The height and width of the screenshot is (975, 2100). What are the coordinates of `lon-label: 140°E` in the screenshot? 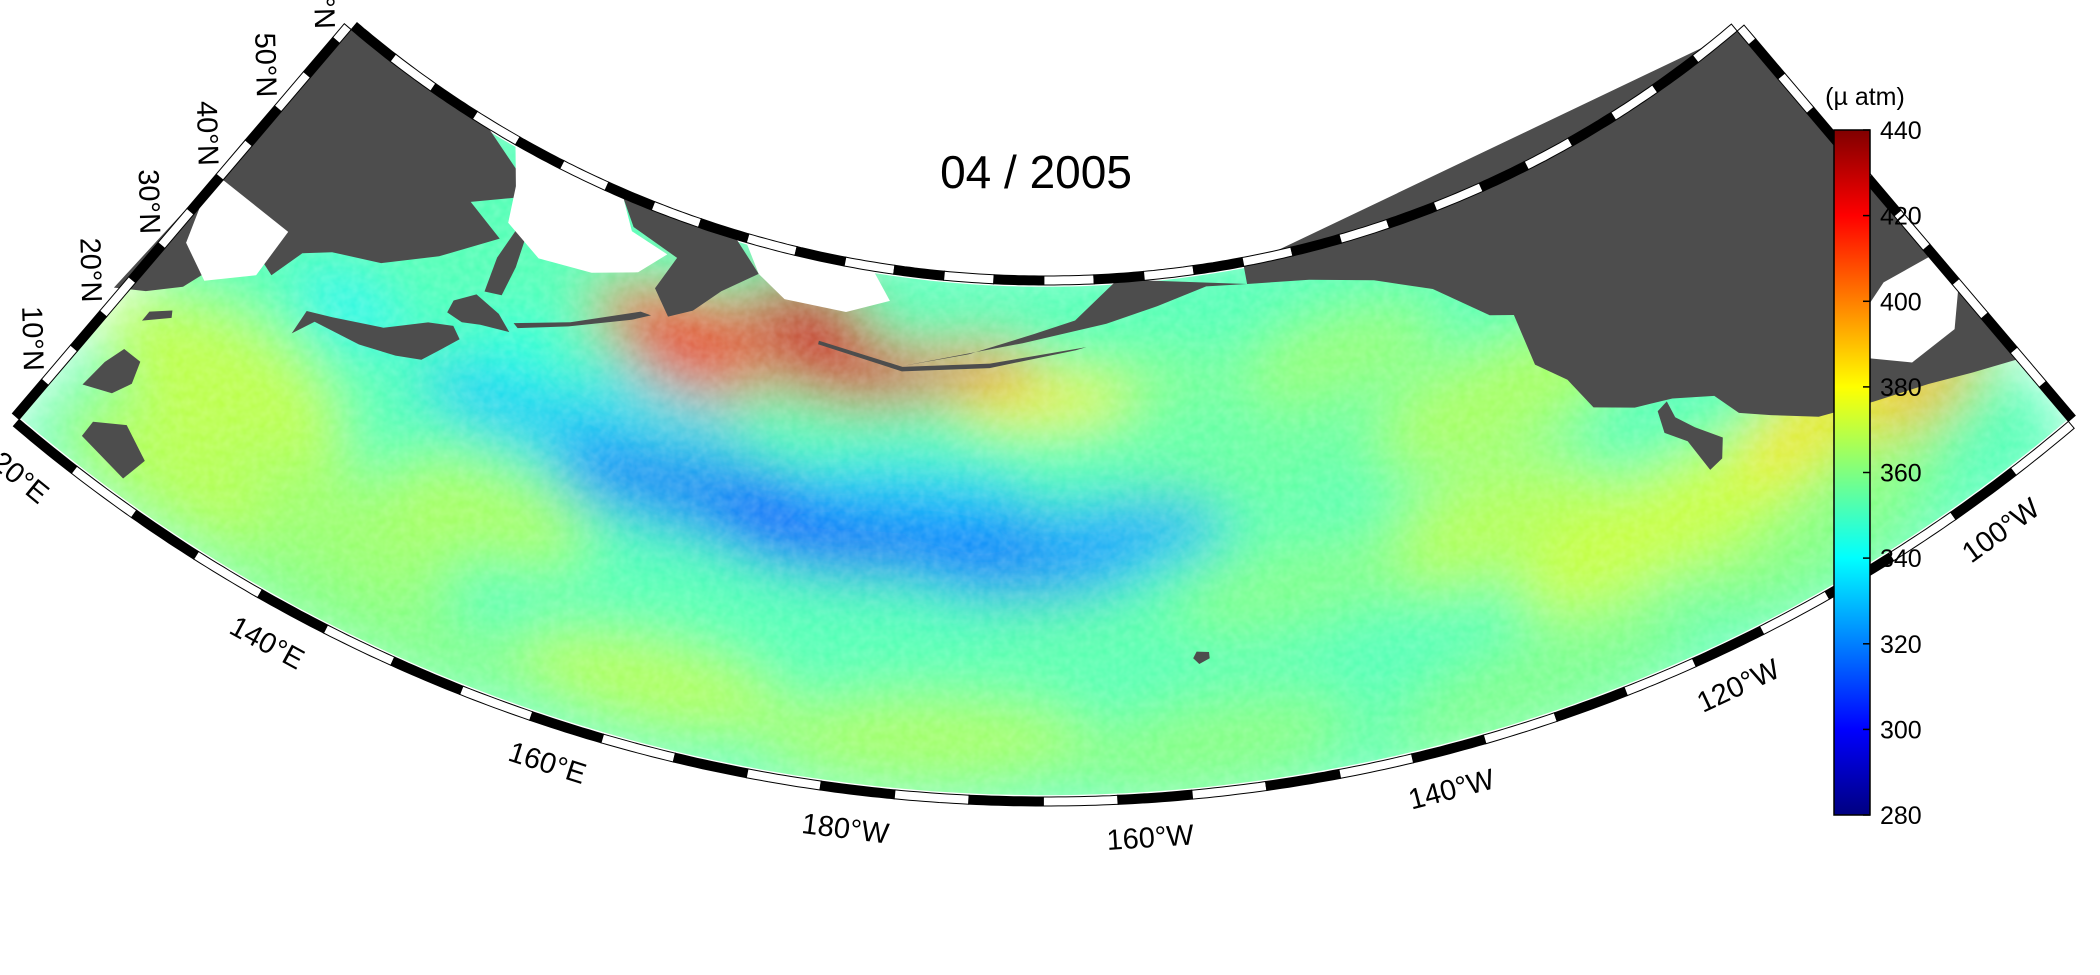 It's located at (266, 643).